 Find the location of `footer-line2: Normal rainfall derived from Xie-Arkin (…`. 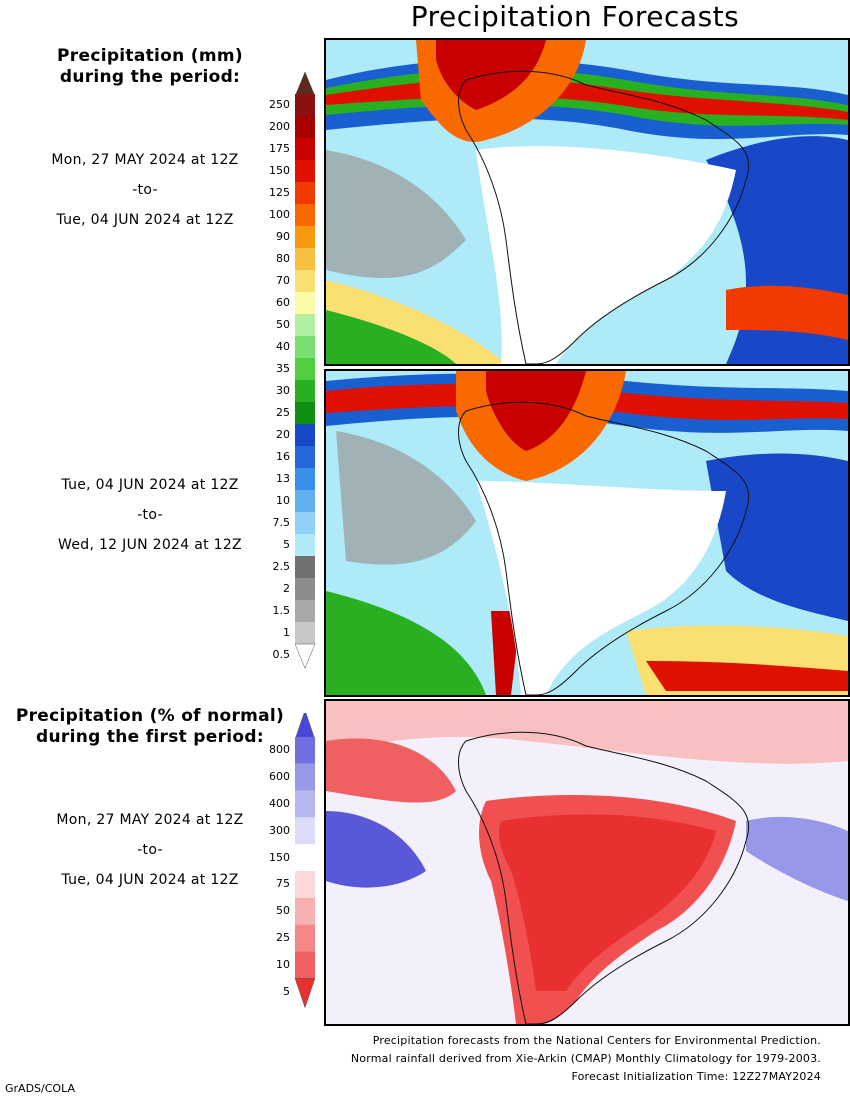

footer-line2: Normal rainfall derived from Xie-Arkin (… is located at coordinates (585, 1058).